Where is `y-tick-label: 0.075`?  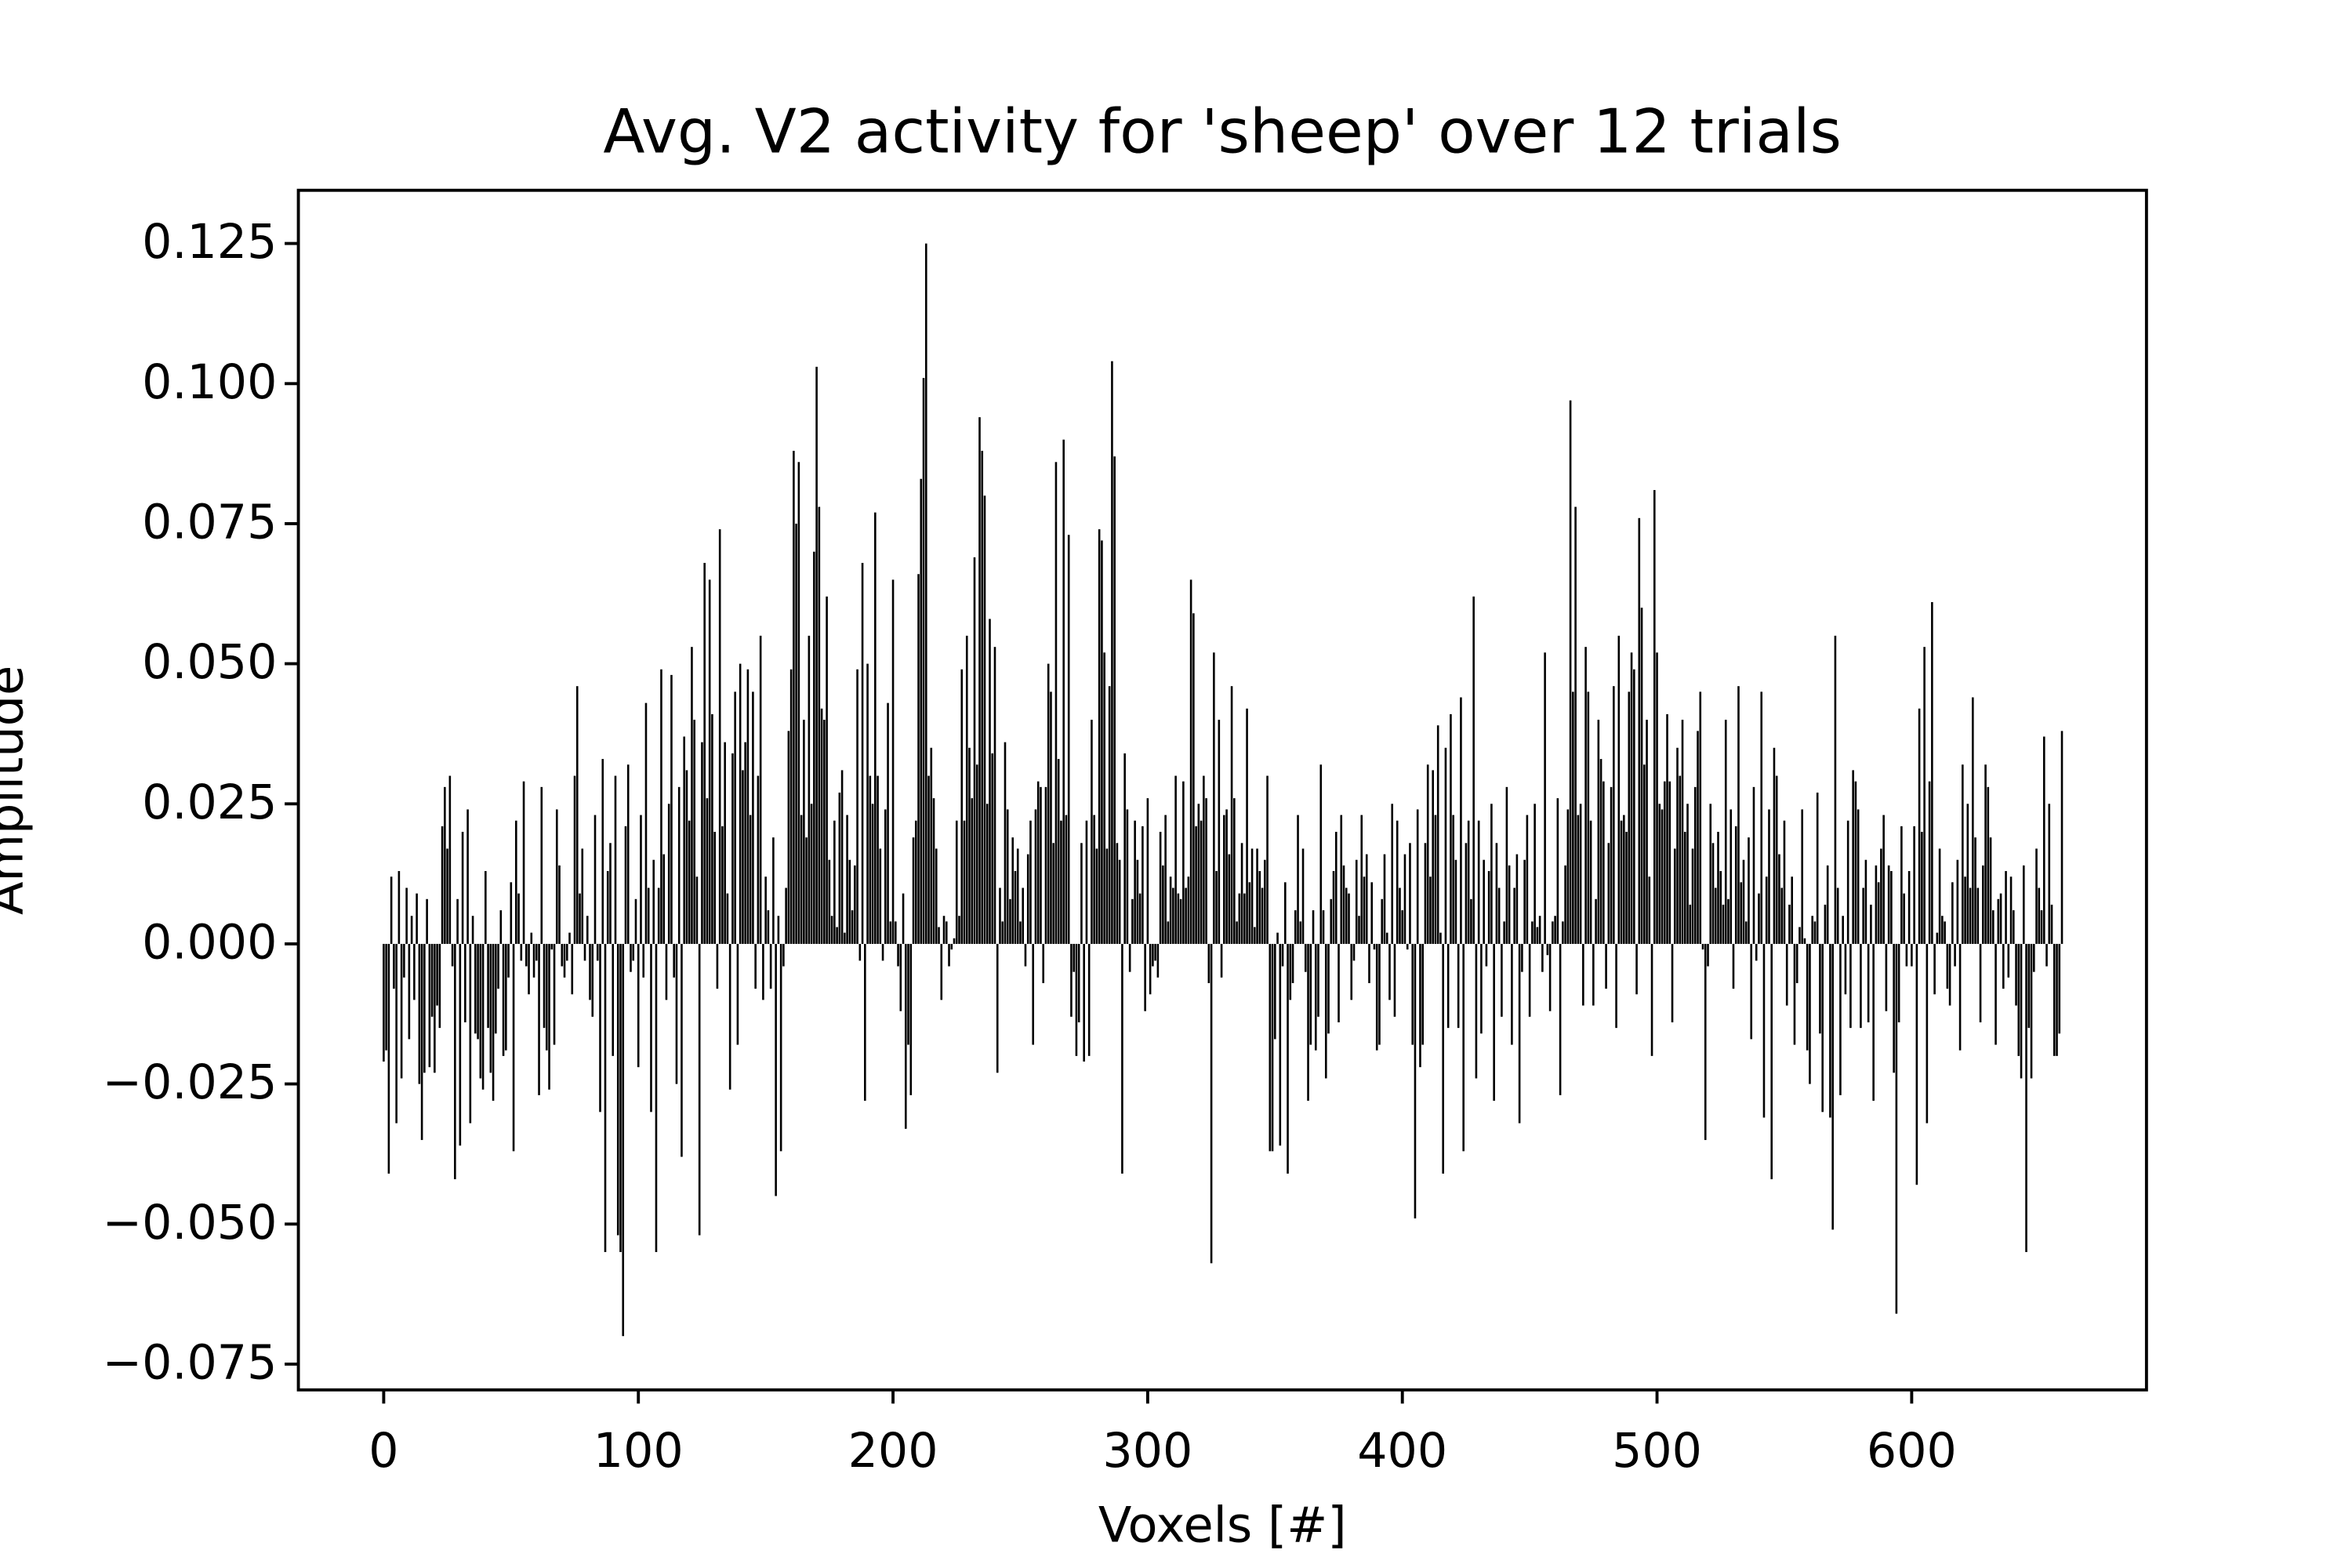 y-tick-label: 0.075 is located at coordinates (209, 522).